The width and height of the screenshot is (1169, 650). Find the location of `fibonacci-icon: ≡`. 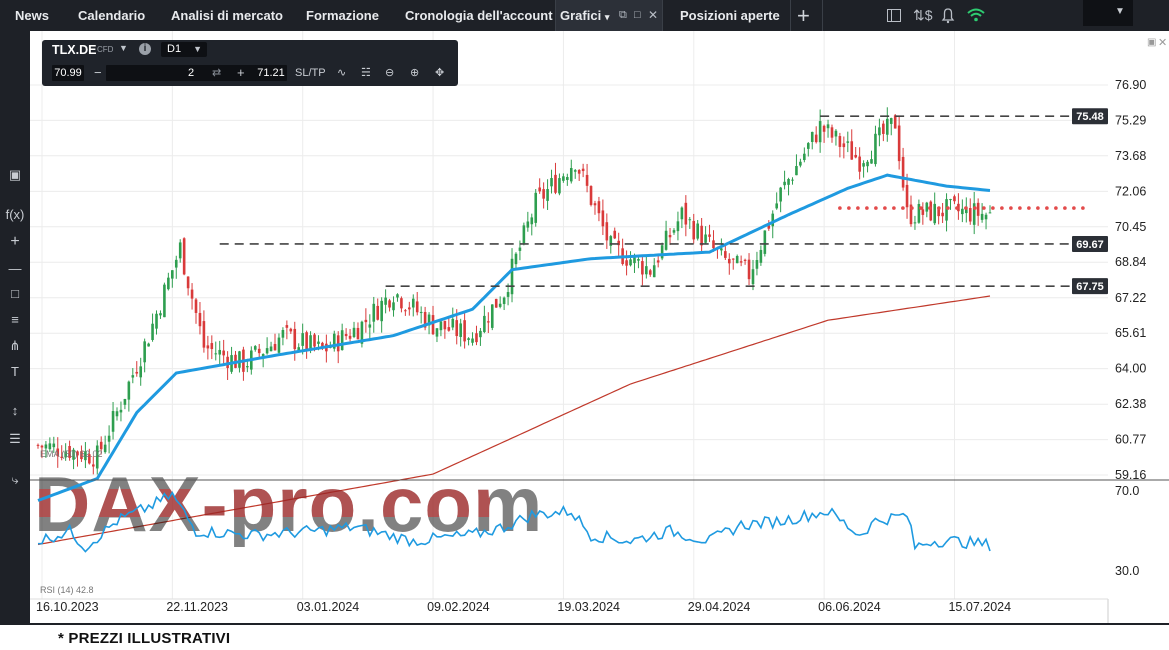

fibonacci-icon: ≡ is located at coordinates (15, 319).